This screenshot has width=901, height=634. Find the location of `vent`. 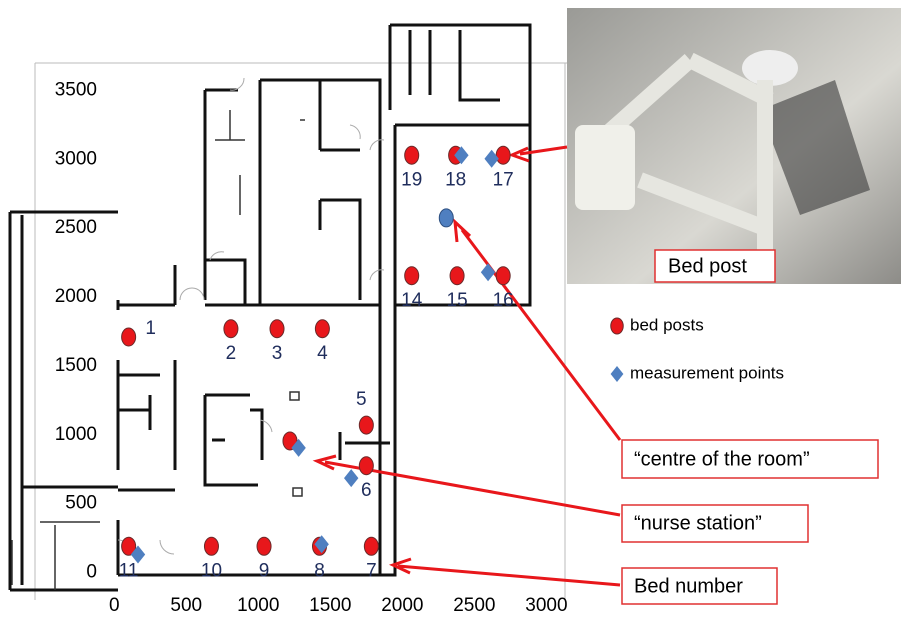

vent is located at coordinates (815, 147).